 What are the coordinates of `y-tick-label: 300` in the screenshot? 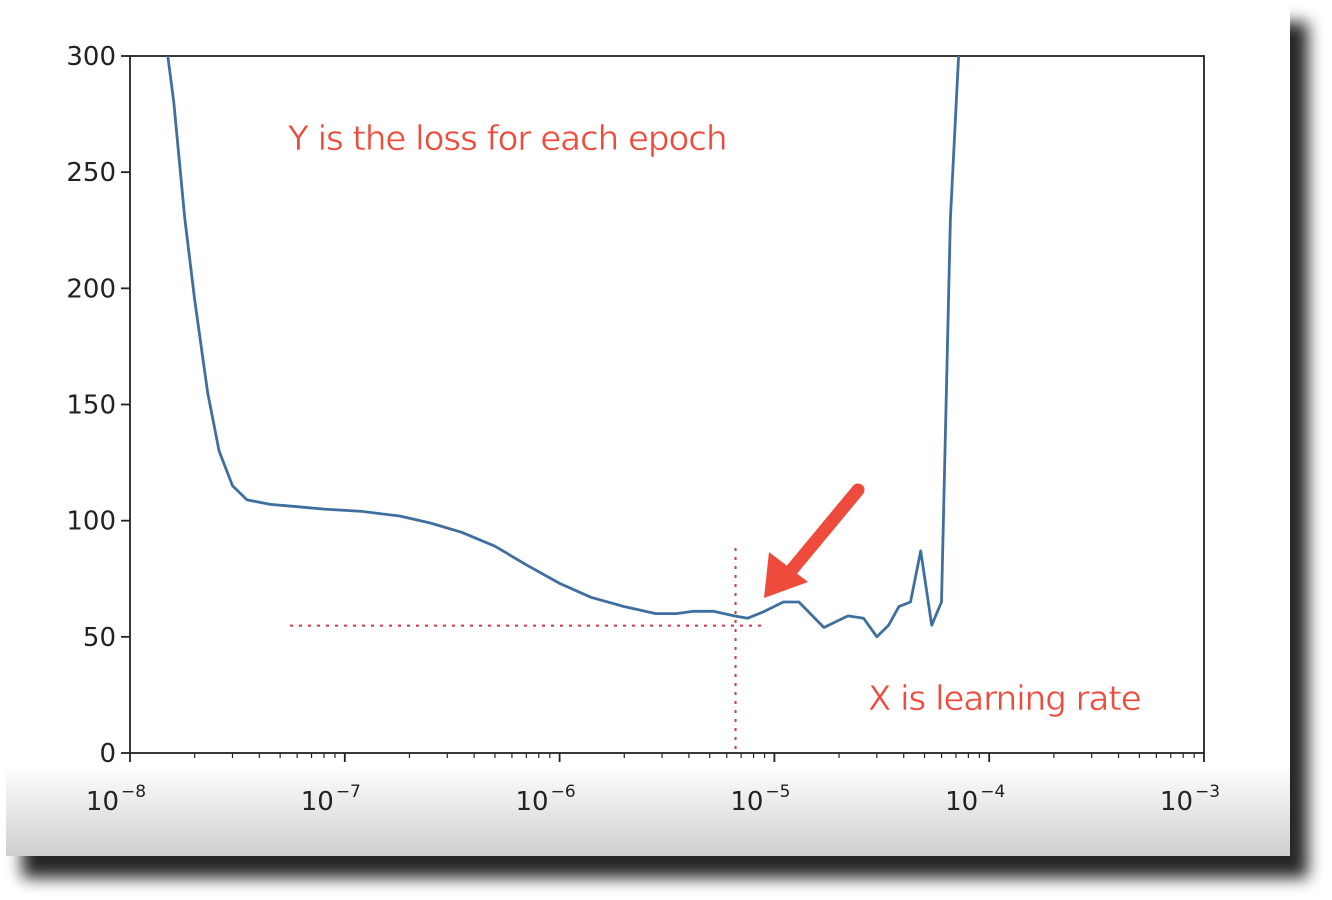 It's located at (91, 57).